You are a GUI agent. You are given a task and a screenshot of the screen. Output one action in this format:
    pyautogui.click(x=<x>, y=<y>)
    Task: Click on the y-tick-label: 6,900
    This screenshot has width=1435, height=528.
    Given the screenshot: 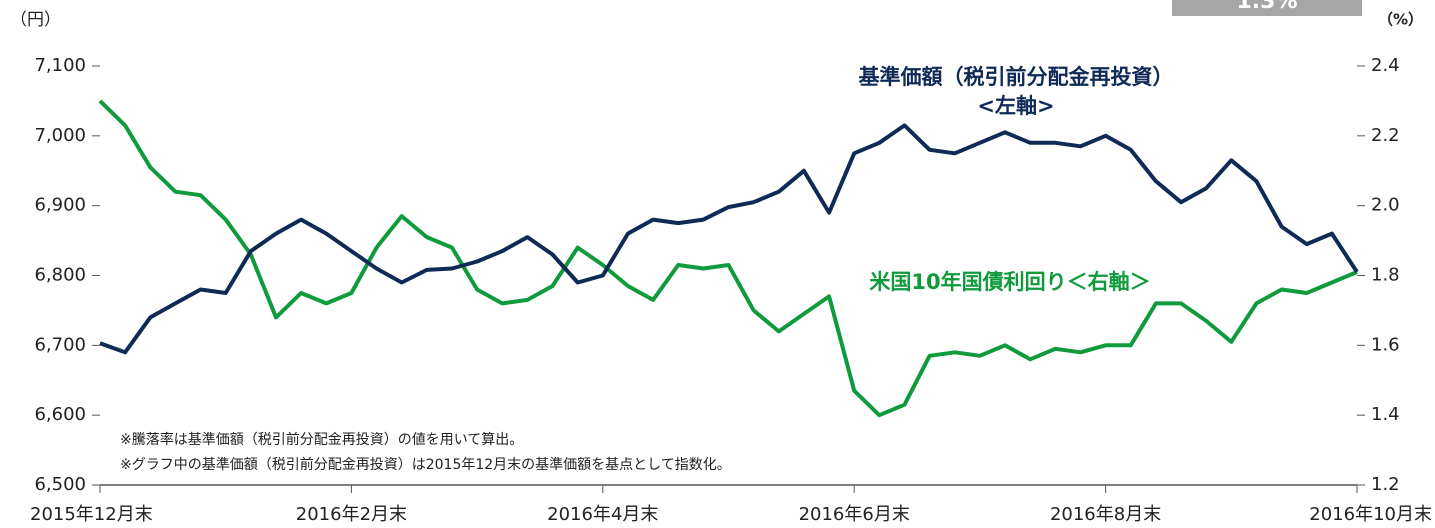 What is the action you would take?
    pyautogui.click(x=60, y=205)
    